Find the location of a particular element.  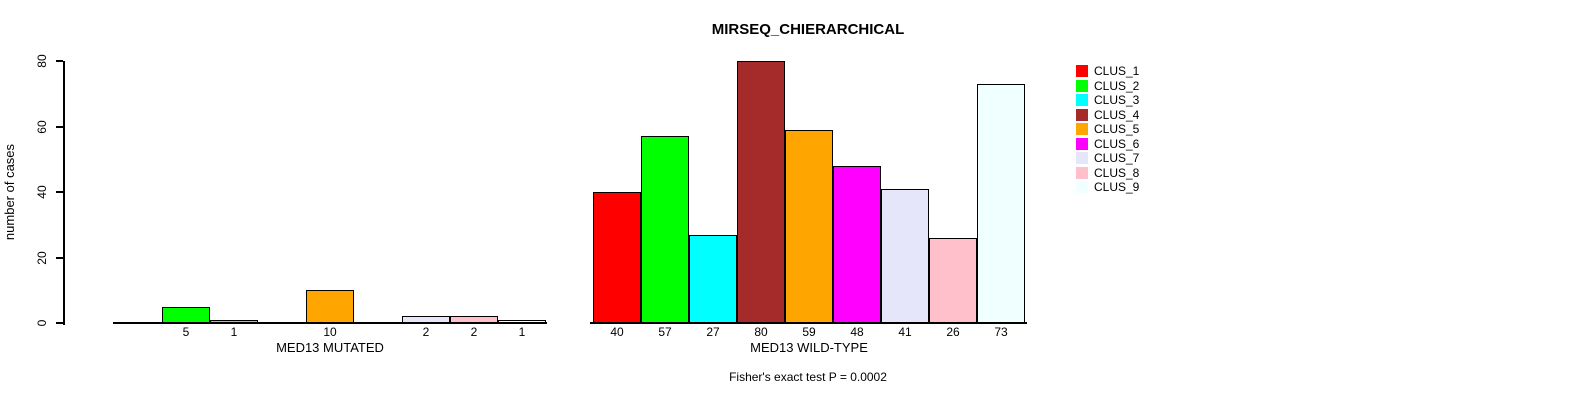

bar-clus_4-group1 is located at coordinates (761, 192).